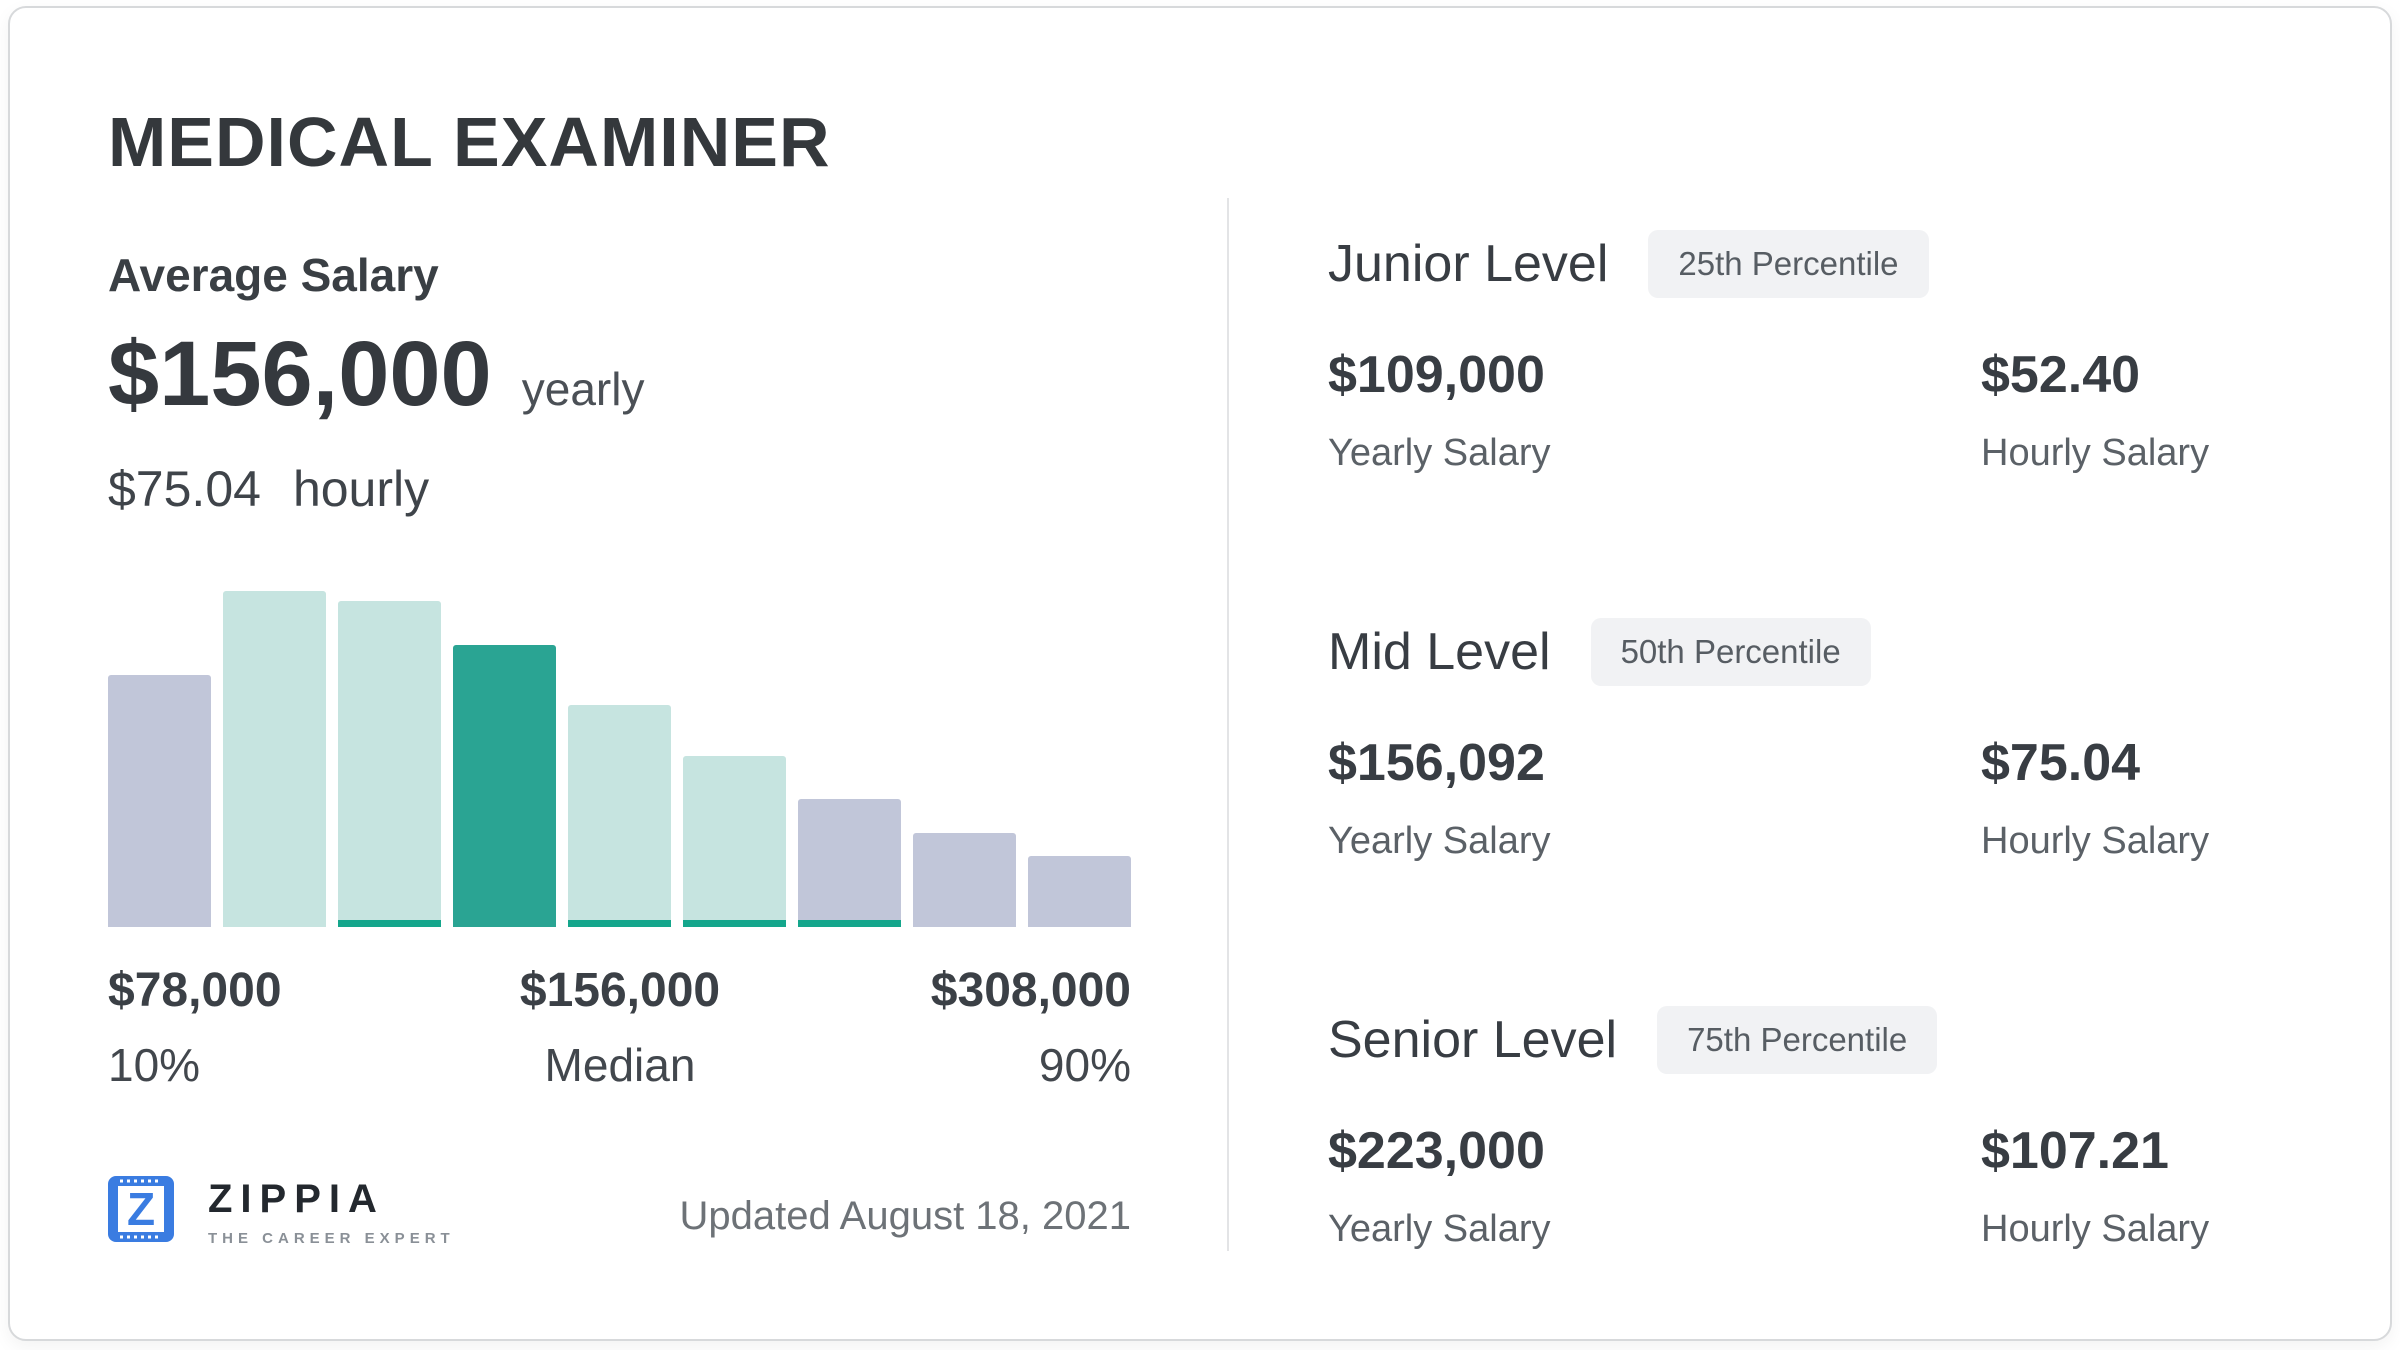  What do you see at coordinates (620, 990) in the screenshot?
I see `annotation-value: $156,000` at bounding box center [620, 990].